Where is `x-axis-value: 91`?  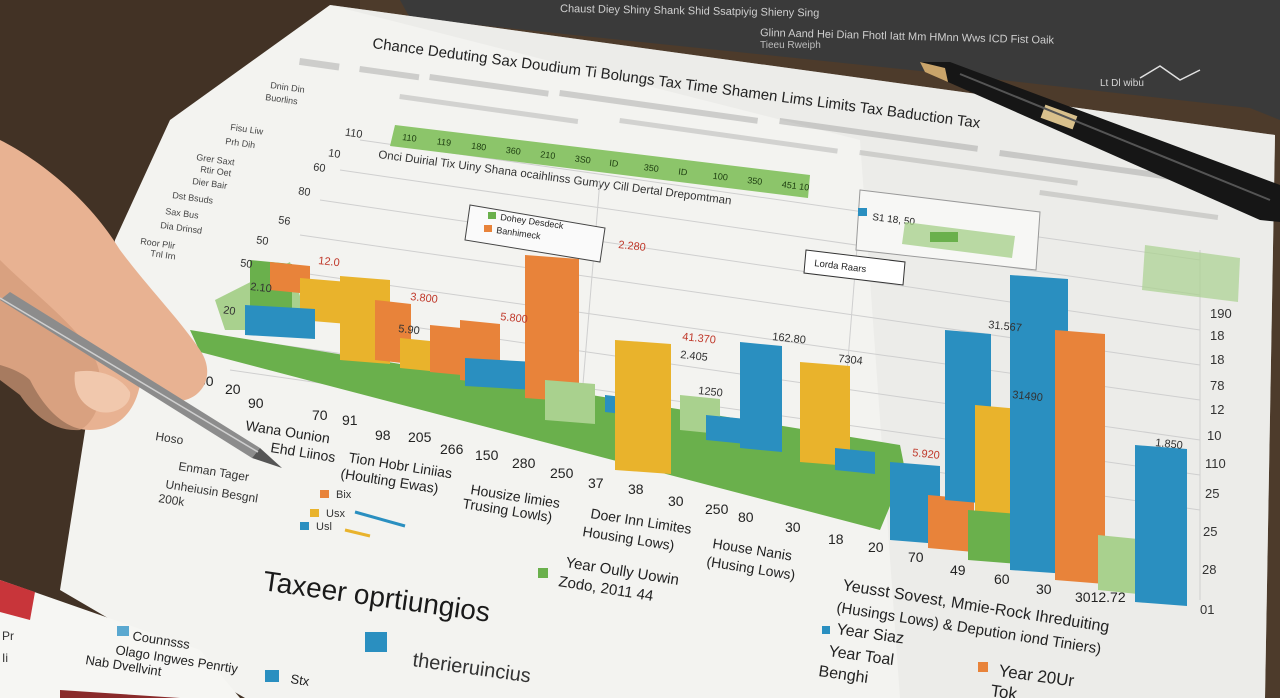 x-axis-value: 91 is located at coordinates (350, 420).